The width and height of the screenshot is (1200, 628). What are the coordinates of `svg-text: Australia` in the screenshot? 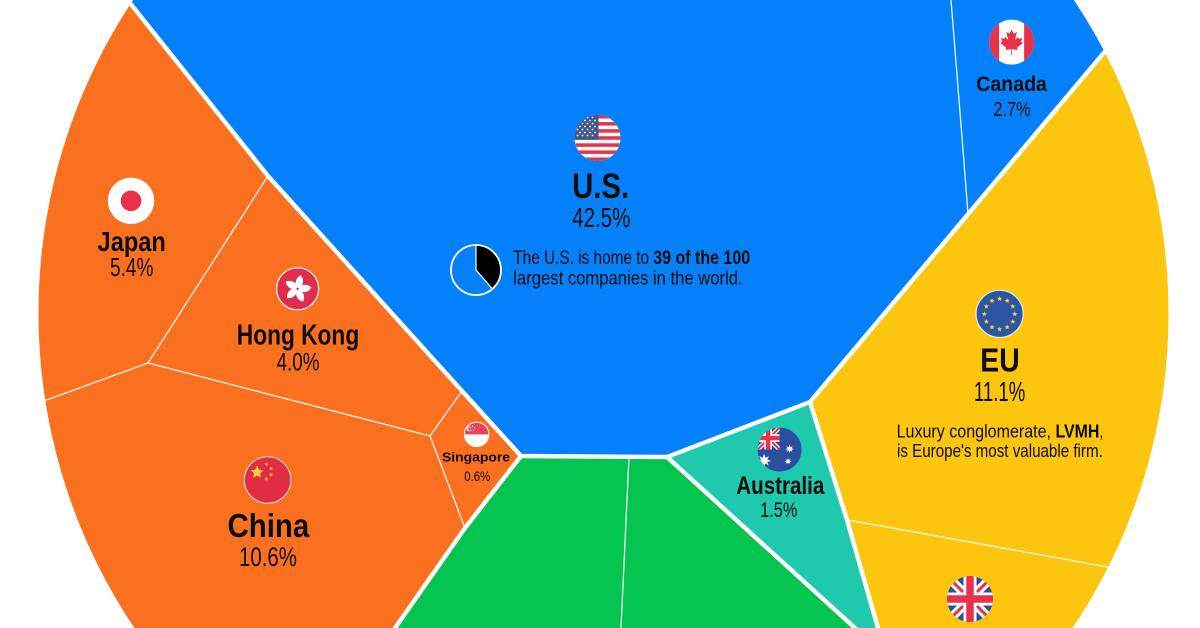 It's located at (780, 486).